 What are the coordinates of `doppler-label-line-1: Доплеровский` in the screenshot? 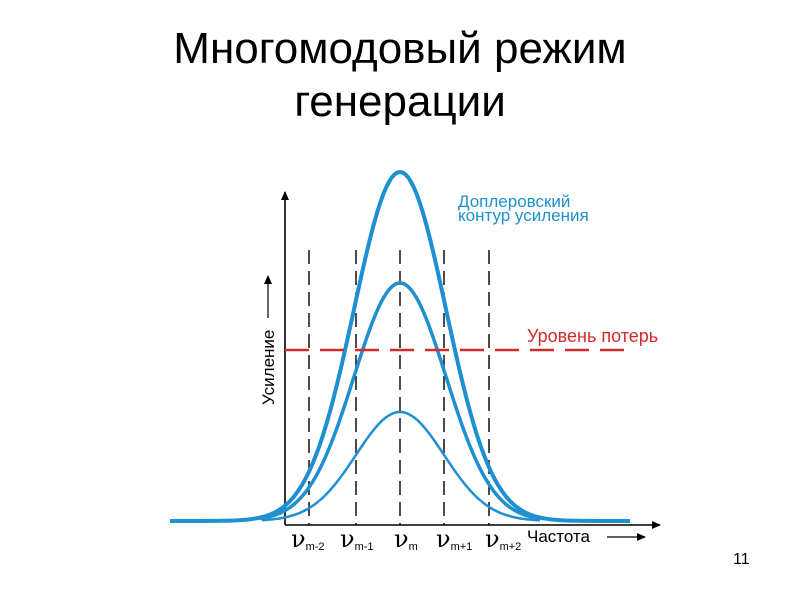 It's located at (514, 201).